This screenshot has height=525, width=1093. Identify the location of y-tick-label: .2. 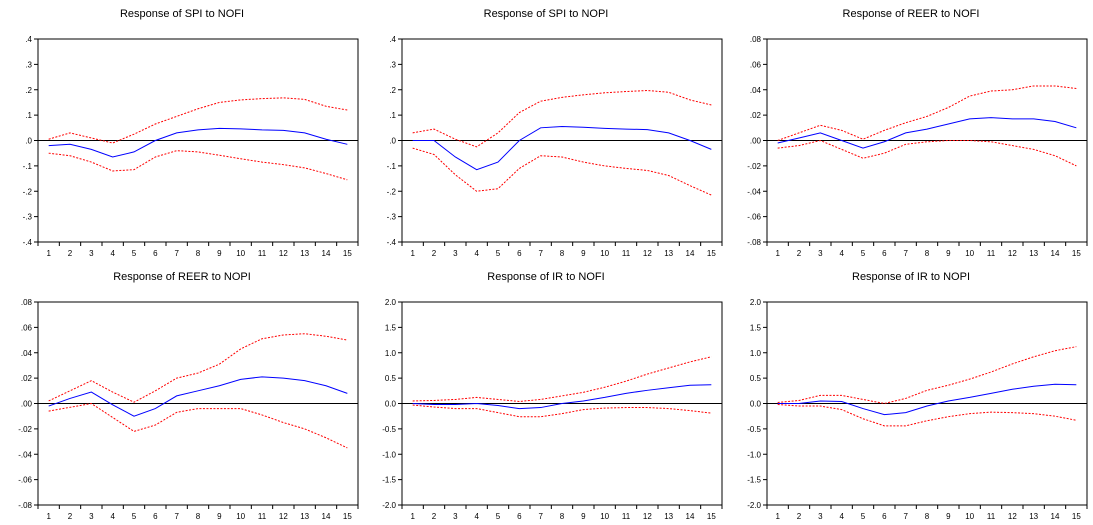
(28, 90).